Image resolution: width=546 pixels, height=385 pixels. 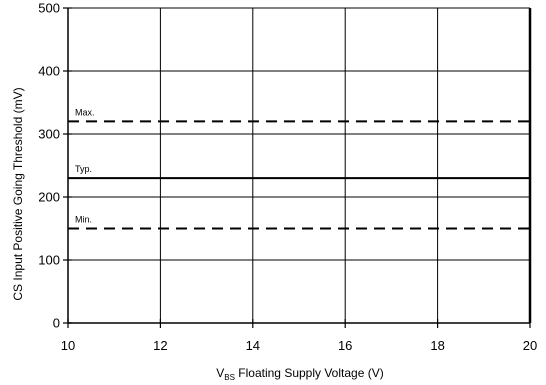 What do you see at coordinates (309, 373) in the screenshot?
I see `x-axis-title-rest: Floating Supply Voltage (V)` at bounding box center [309, 373].